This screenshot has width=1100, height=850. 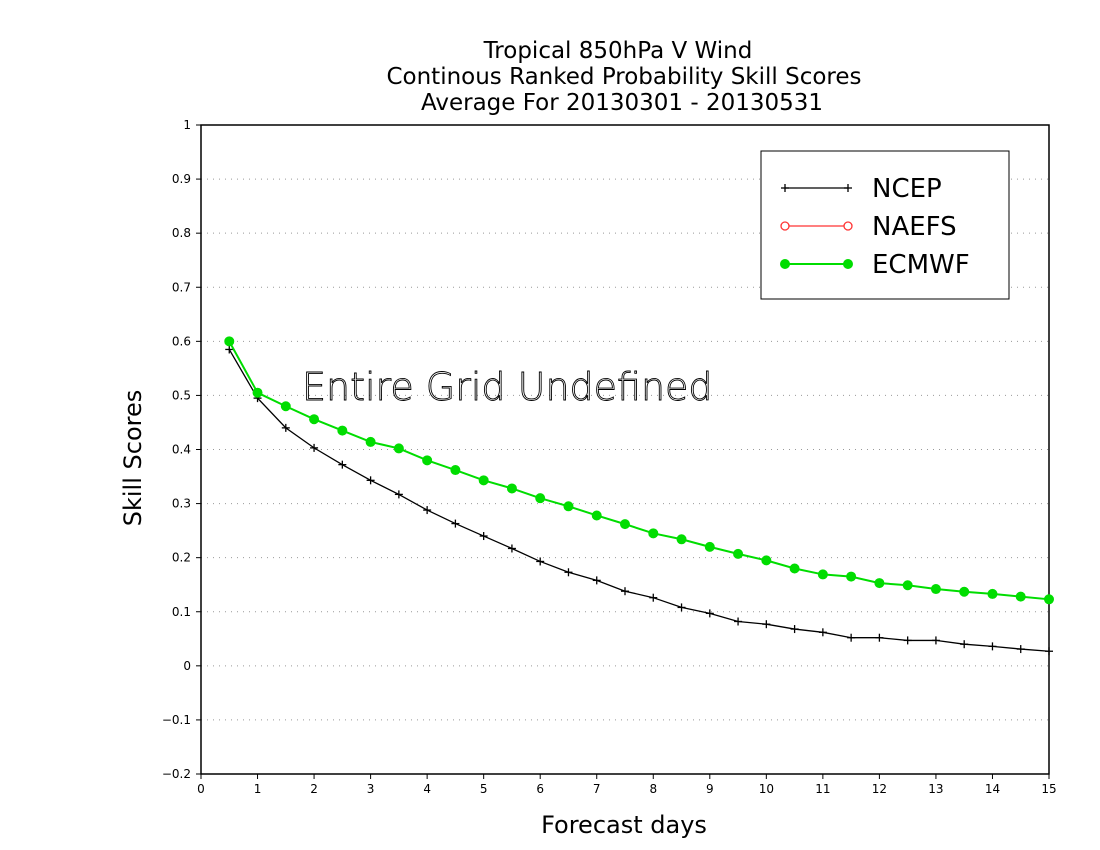 What do you see at coordinates (176, 774) in the screenshot?
I see `y-tick-label: −0.2` at bounding box center [176, 774].